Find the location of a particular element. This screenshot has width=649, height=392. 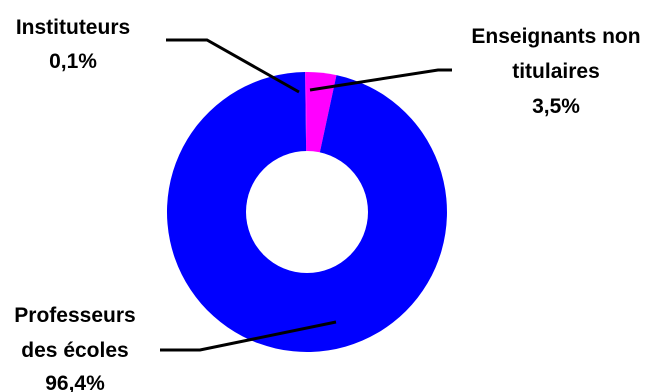

slice-value-professeurs: 96,4% is located at coordinates (75, 382).